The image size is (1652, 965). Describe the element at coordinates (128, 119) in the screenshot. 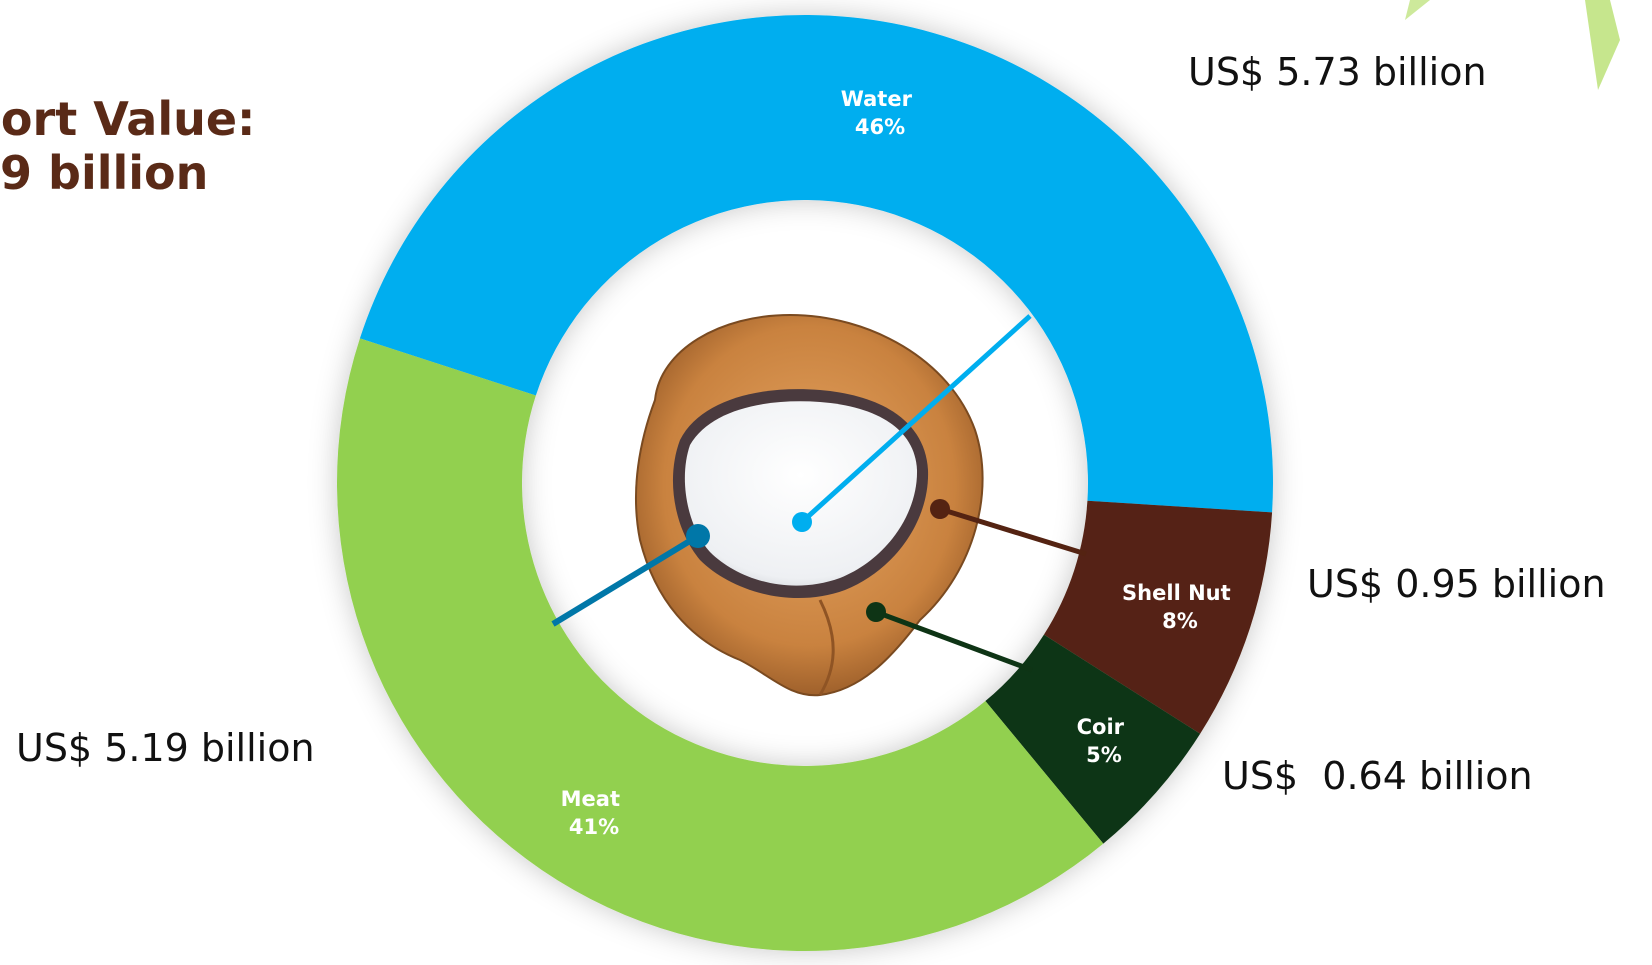

I see `heading-line-1: port Value:` at that location.